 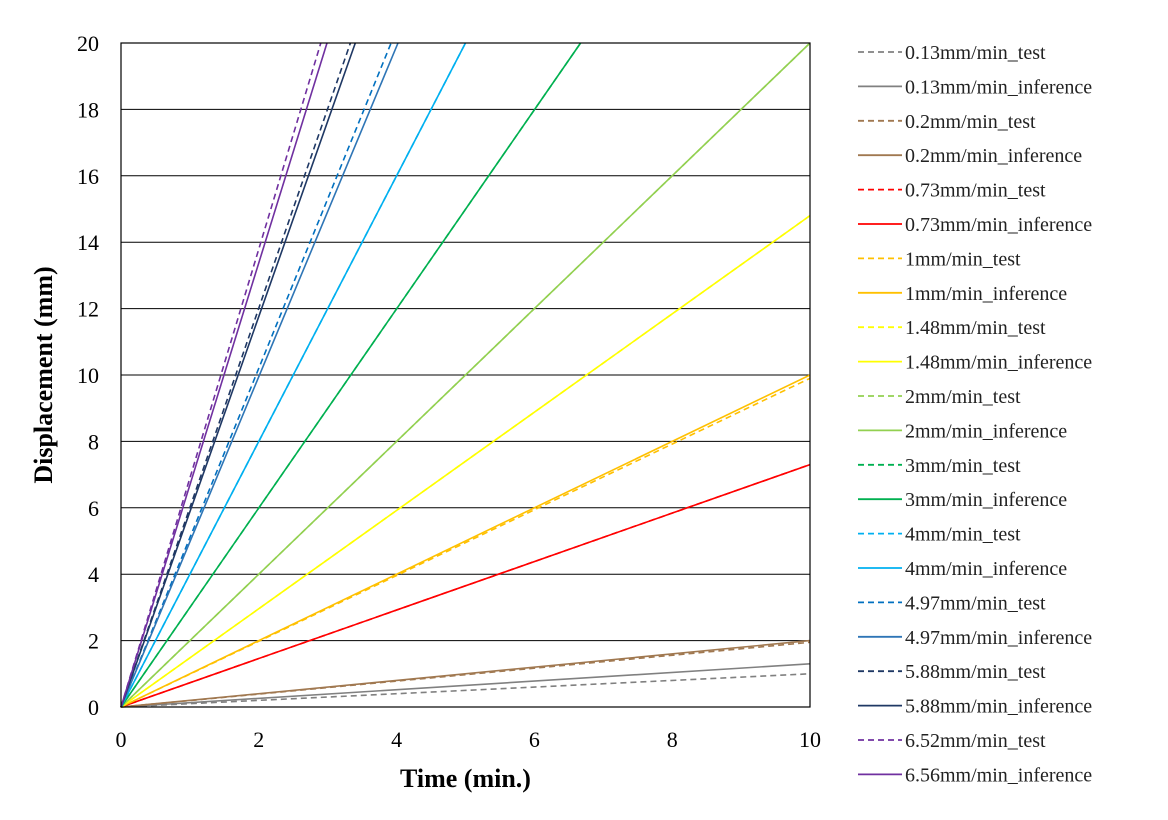 I want to click on y-tick-label: 6, so click(x=93, y=508).